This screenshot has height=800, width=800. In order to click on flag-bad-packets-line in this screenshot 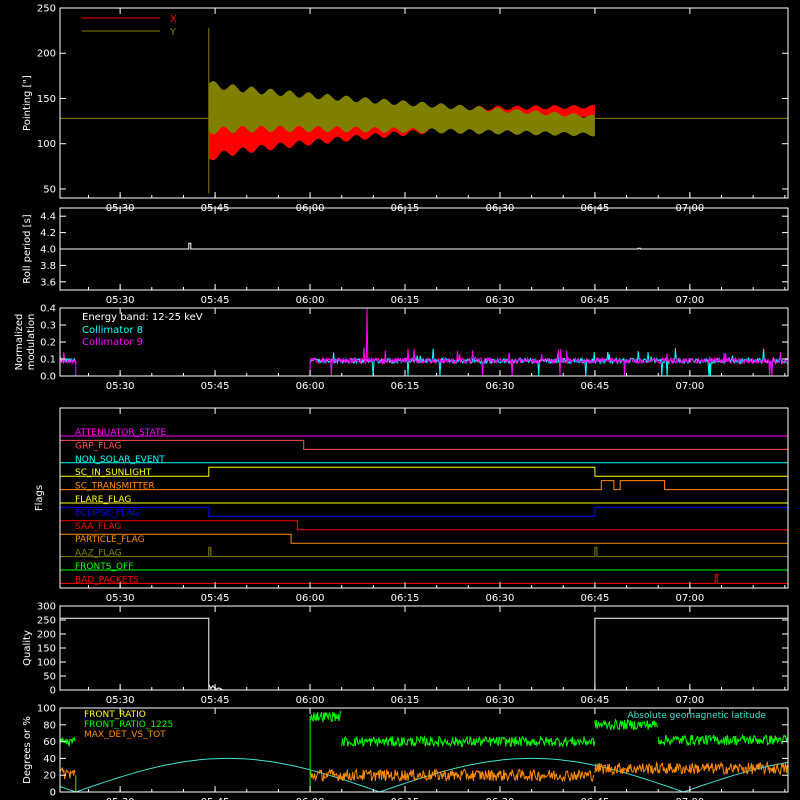, I will do `click(424, 578)`.